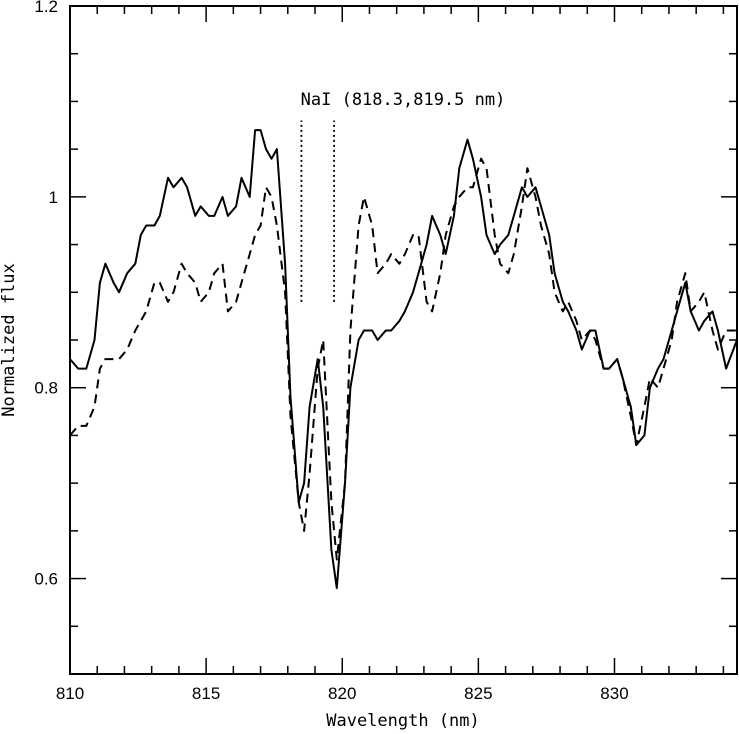 The image size is (739, 734). I want to click on nai-annotation: NaI (818.3,819.5 nm), so click(403, 196).